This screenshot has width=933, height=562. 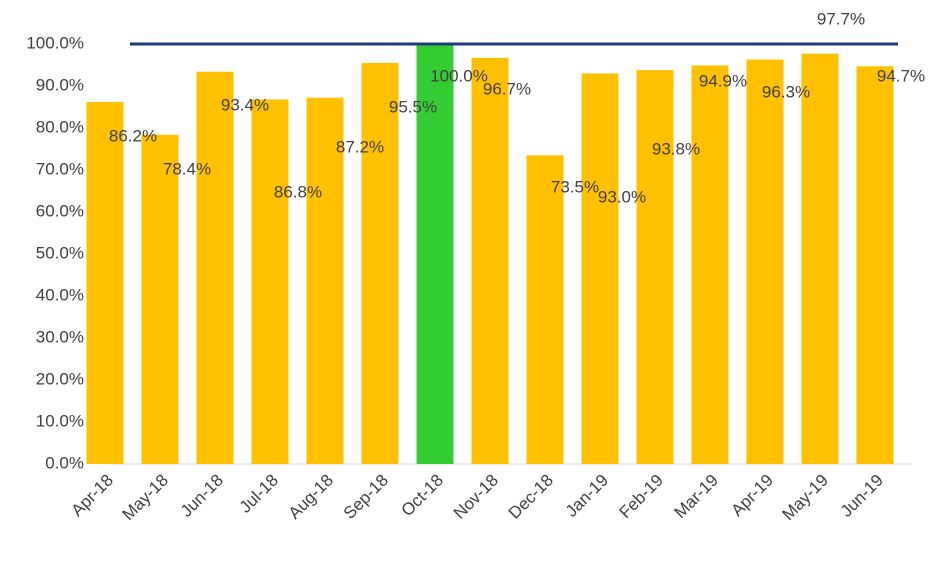 I want to click on x-tick-label: Oct-18, so click(x=422, y=496).